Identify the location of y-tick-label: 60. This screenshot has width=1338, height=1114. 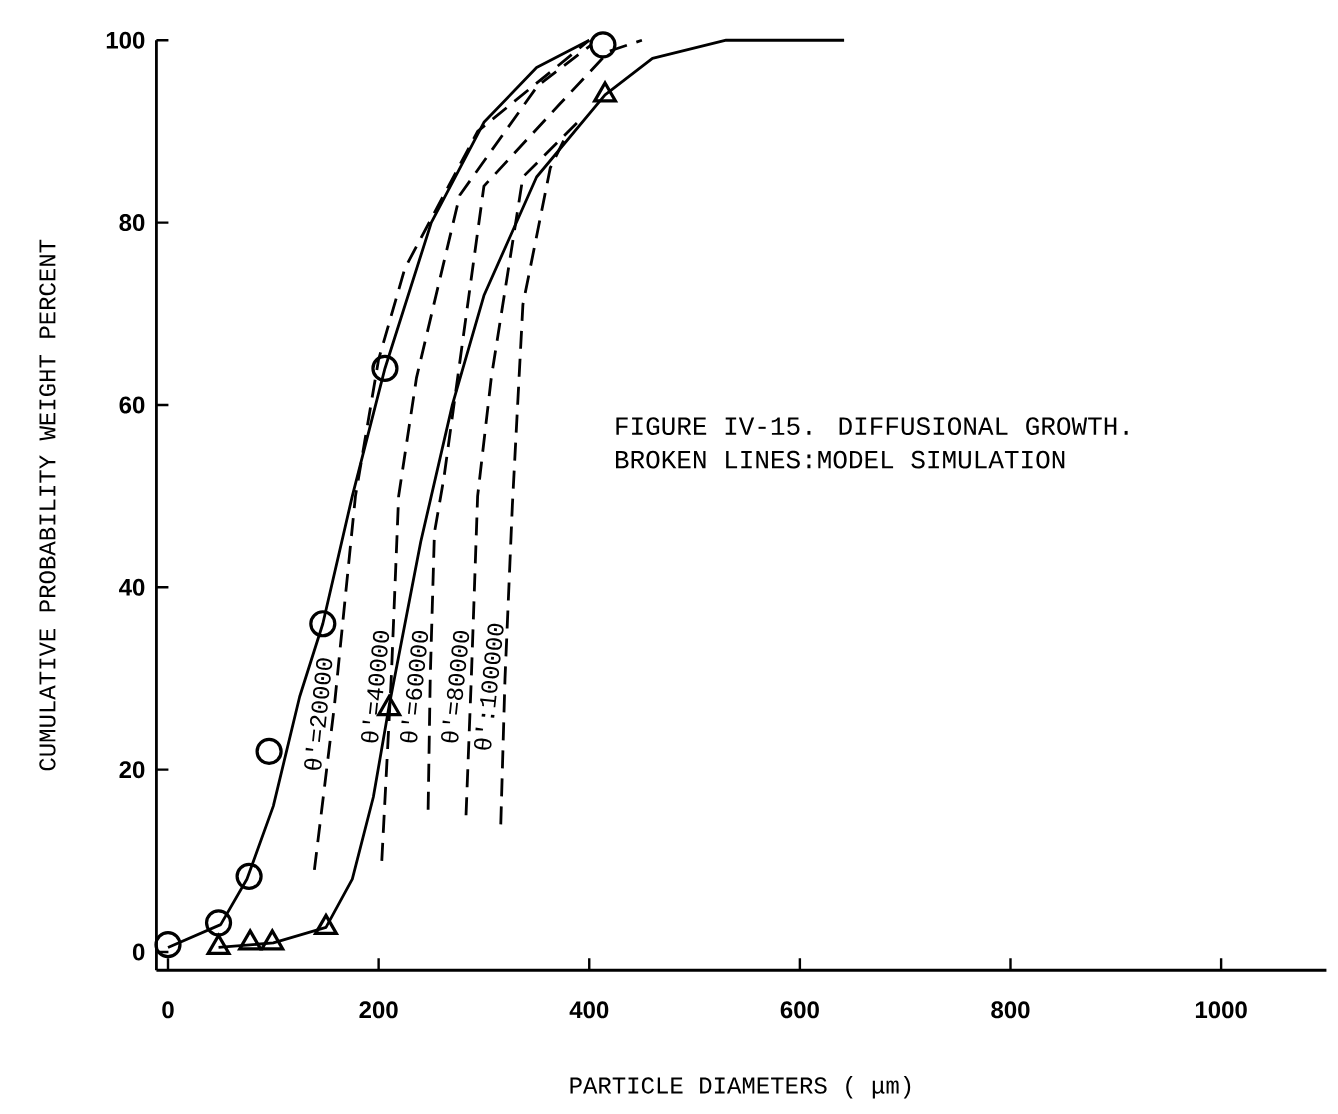
(132, 405).